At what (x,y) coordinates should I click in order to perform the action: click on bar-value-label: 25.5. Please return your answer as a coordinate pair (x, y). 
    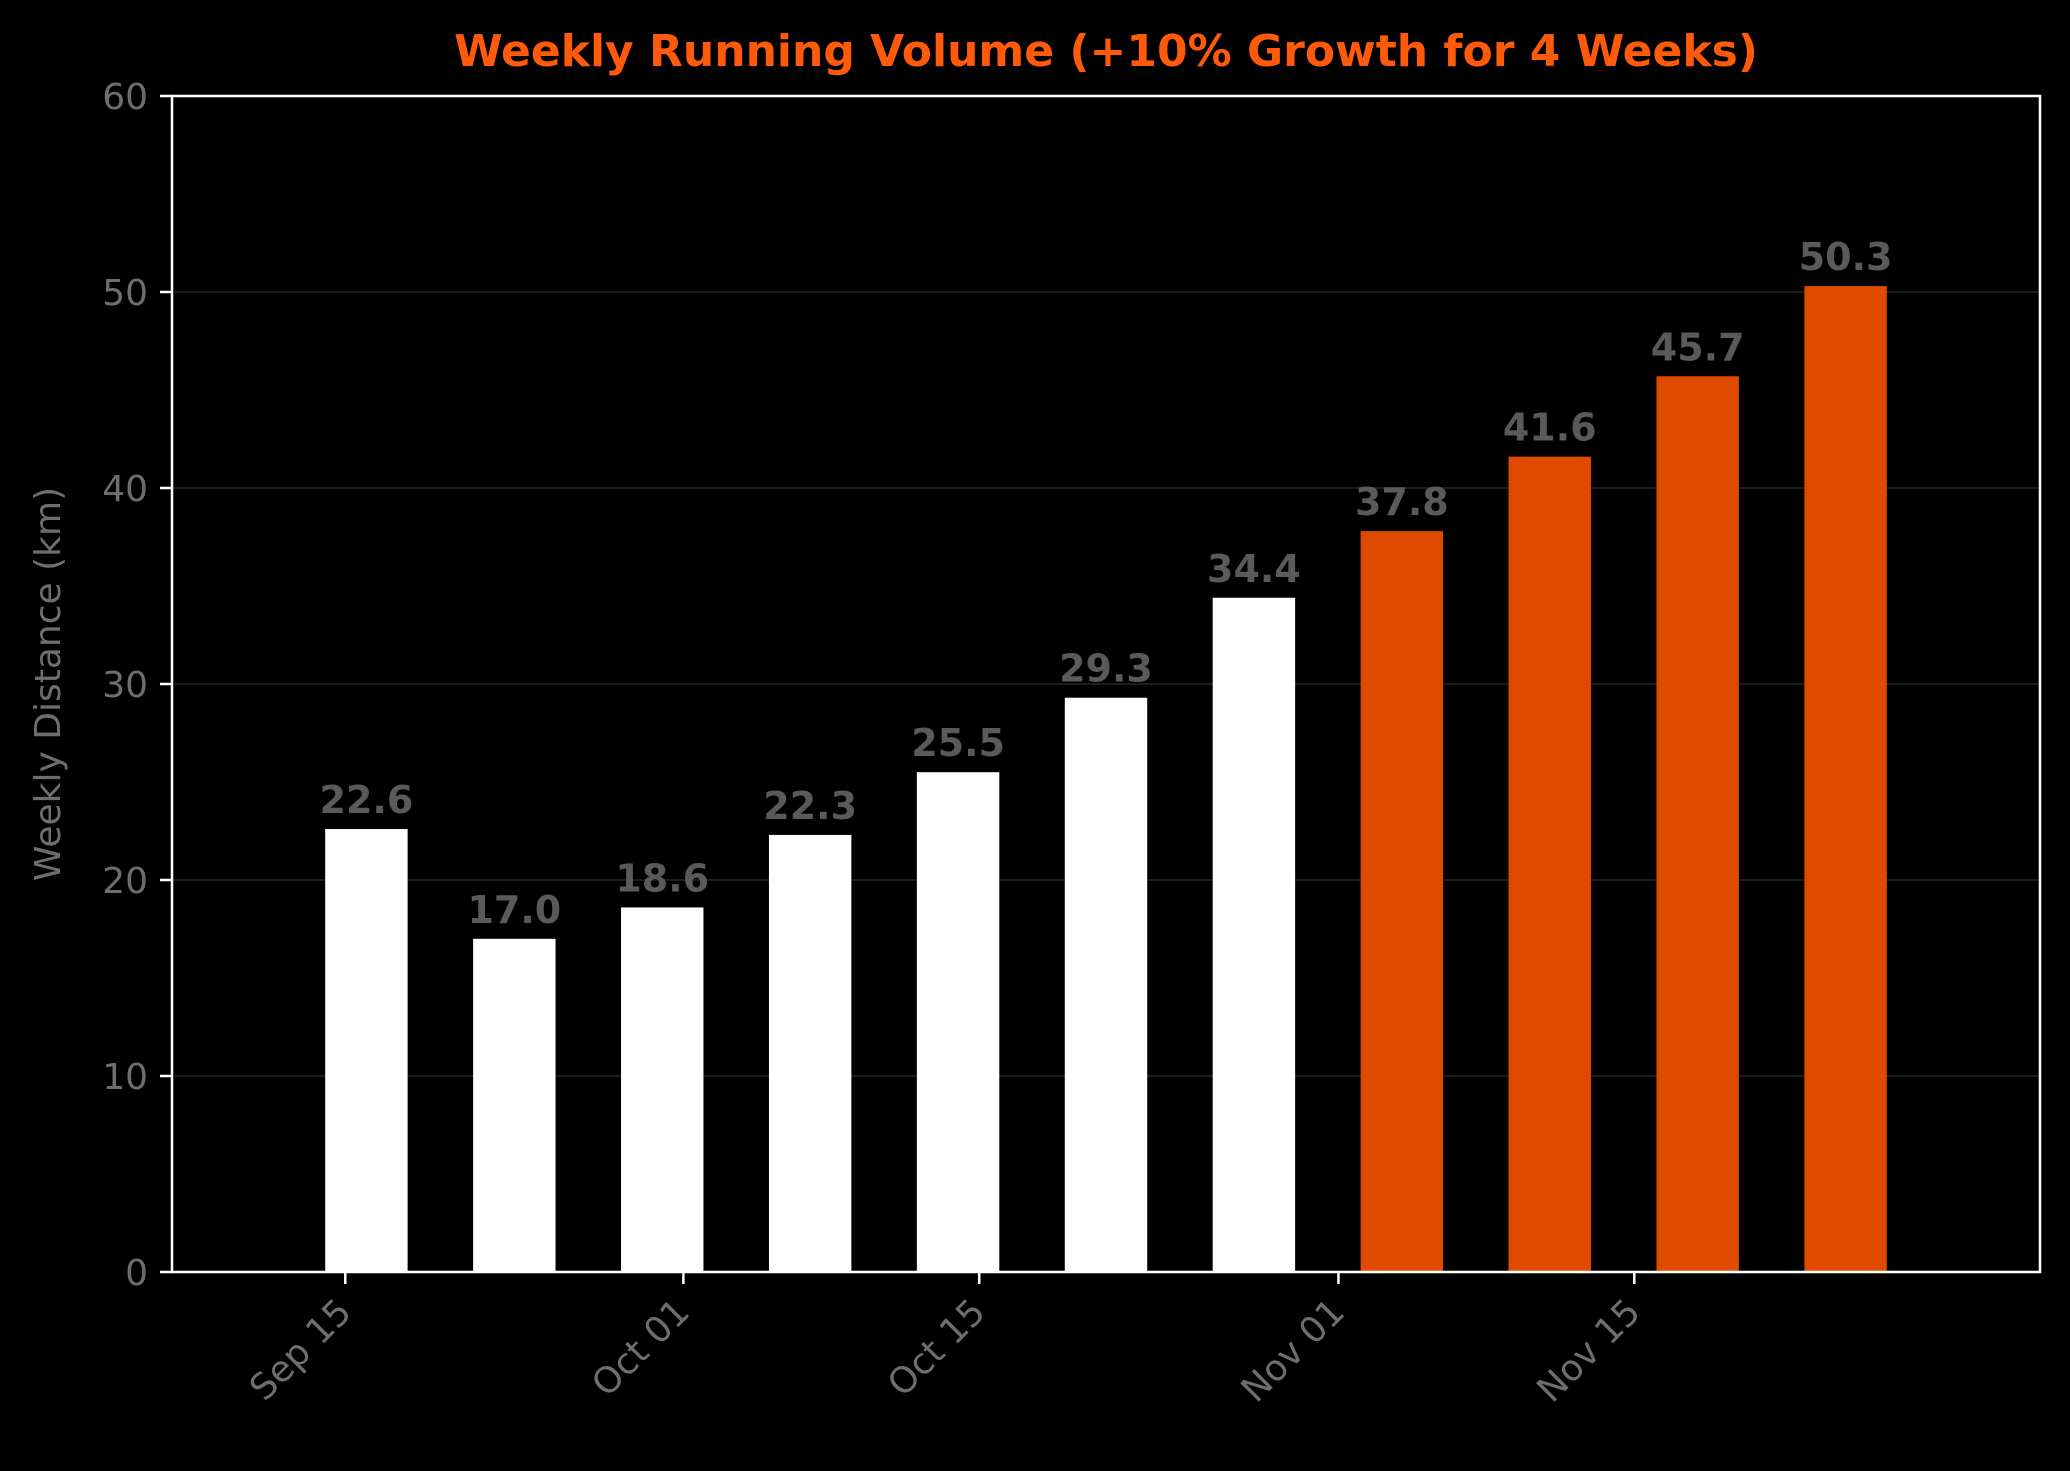
    Looking at the image, I should click on (958, 743).